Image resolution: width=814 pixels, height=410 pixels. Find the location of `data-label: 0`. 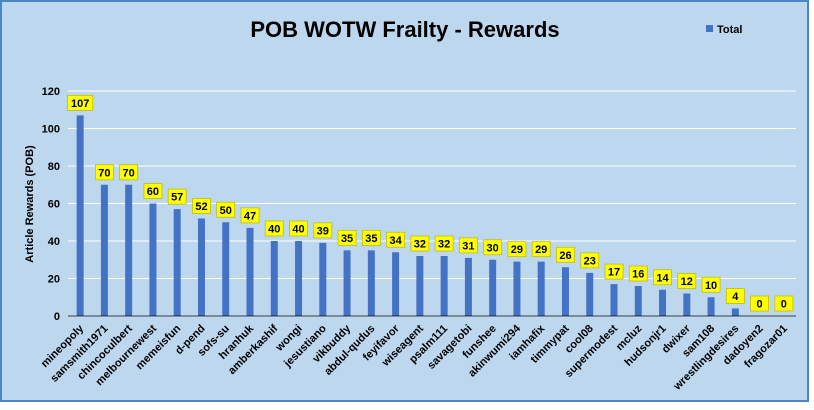

data-label: 0 is located at coordinates (784, 305).